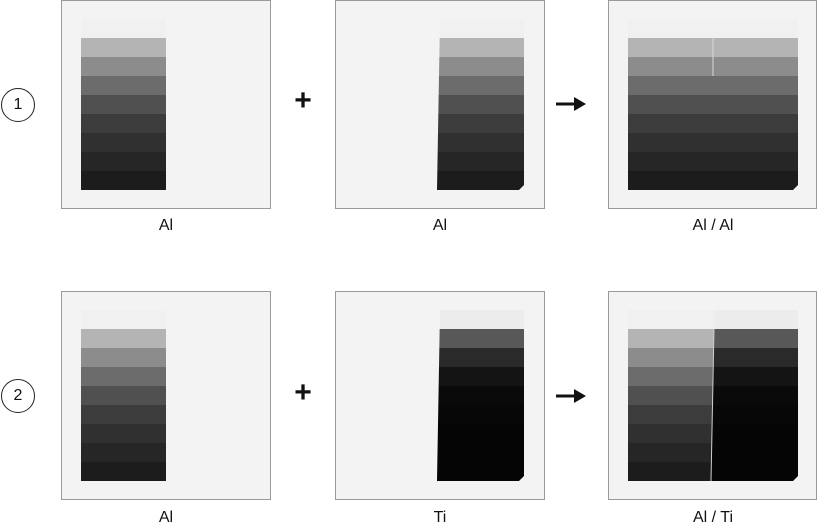 Image resolution: width=817 pixels, height=527 pixels. I want to click on row2-result-seam, so click(712, 405).